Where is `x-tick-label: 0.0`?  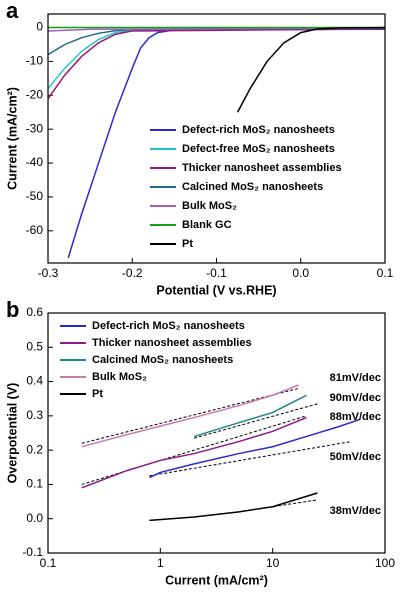 x-tick-label: 0.0 is located at coordinates (300, 273).